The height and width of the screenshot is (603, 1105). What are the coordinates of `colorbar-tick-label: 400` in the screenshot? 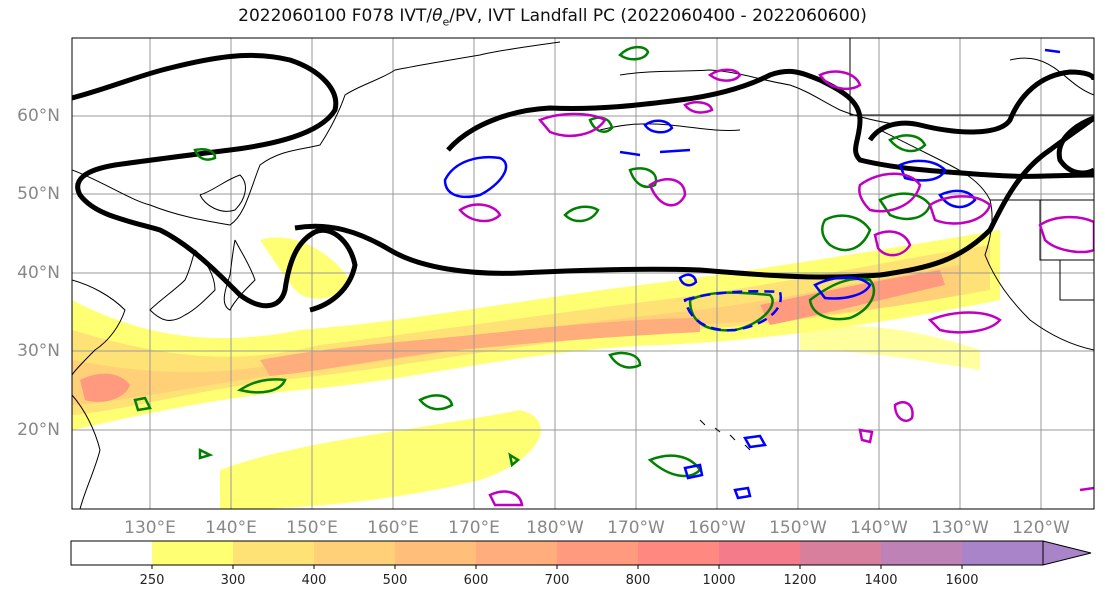 It's located at (314, 580).